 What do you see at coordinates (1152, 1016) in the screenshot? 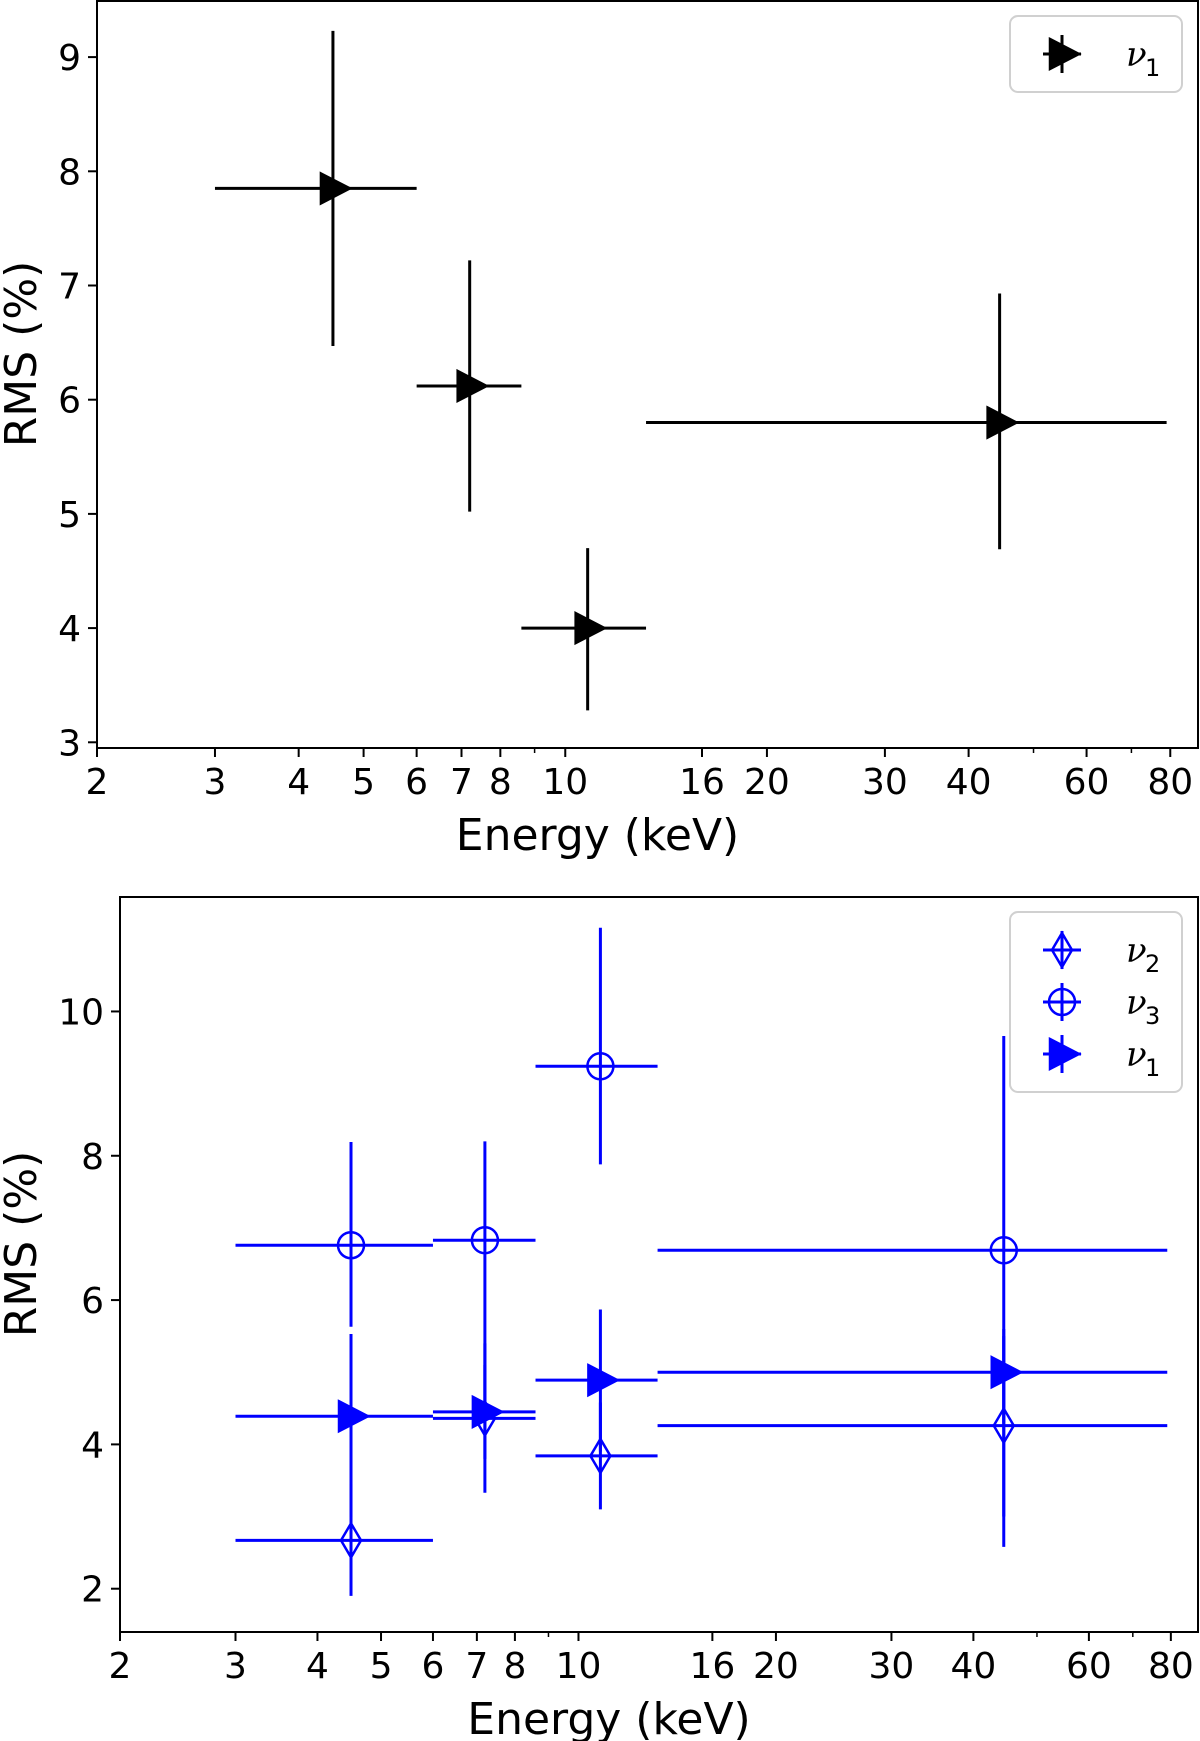
I see `legend-label-subscript: 3` at bounding box center [1152, 1016].